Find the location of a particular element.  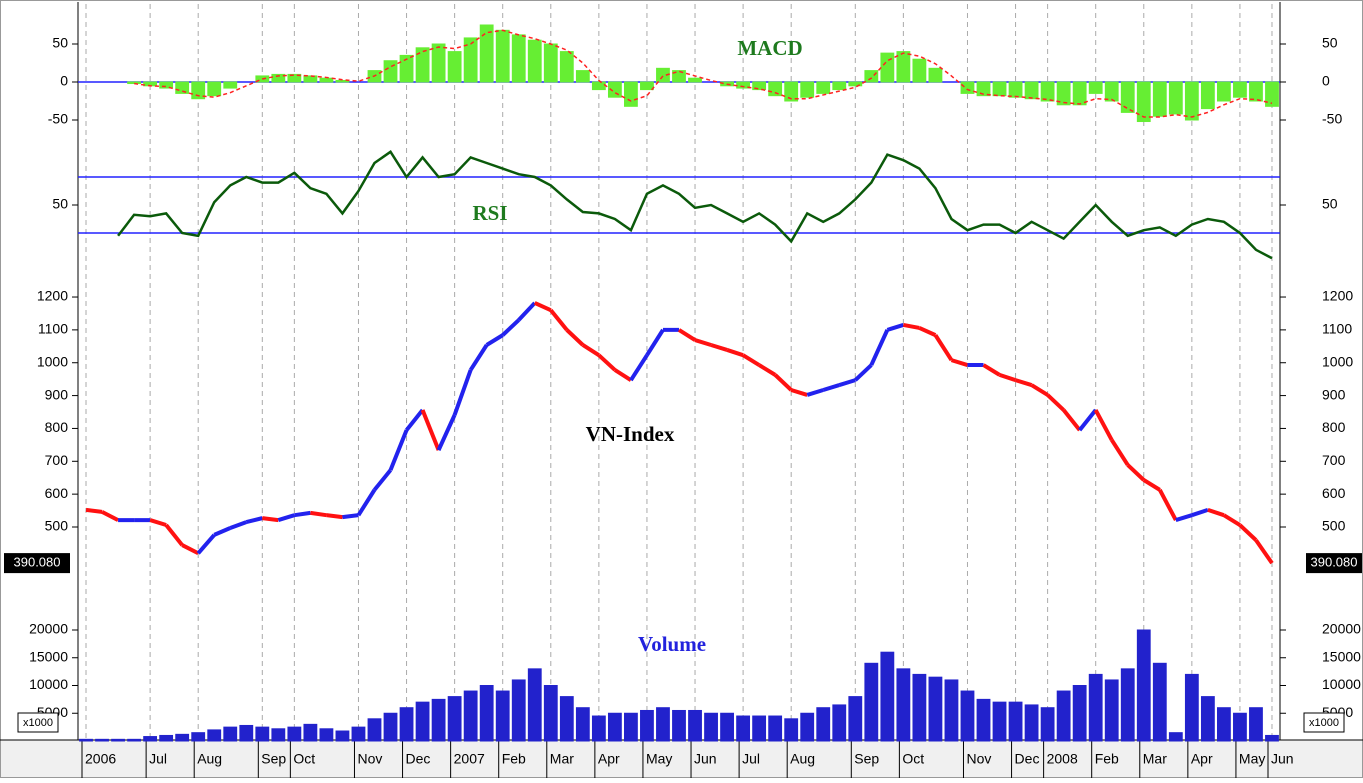

y-tick-label-right: 15000 is located at coordinates (1341, 656).